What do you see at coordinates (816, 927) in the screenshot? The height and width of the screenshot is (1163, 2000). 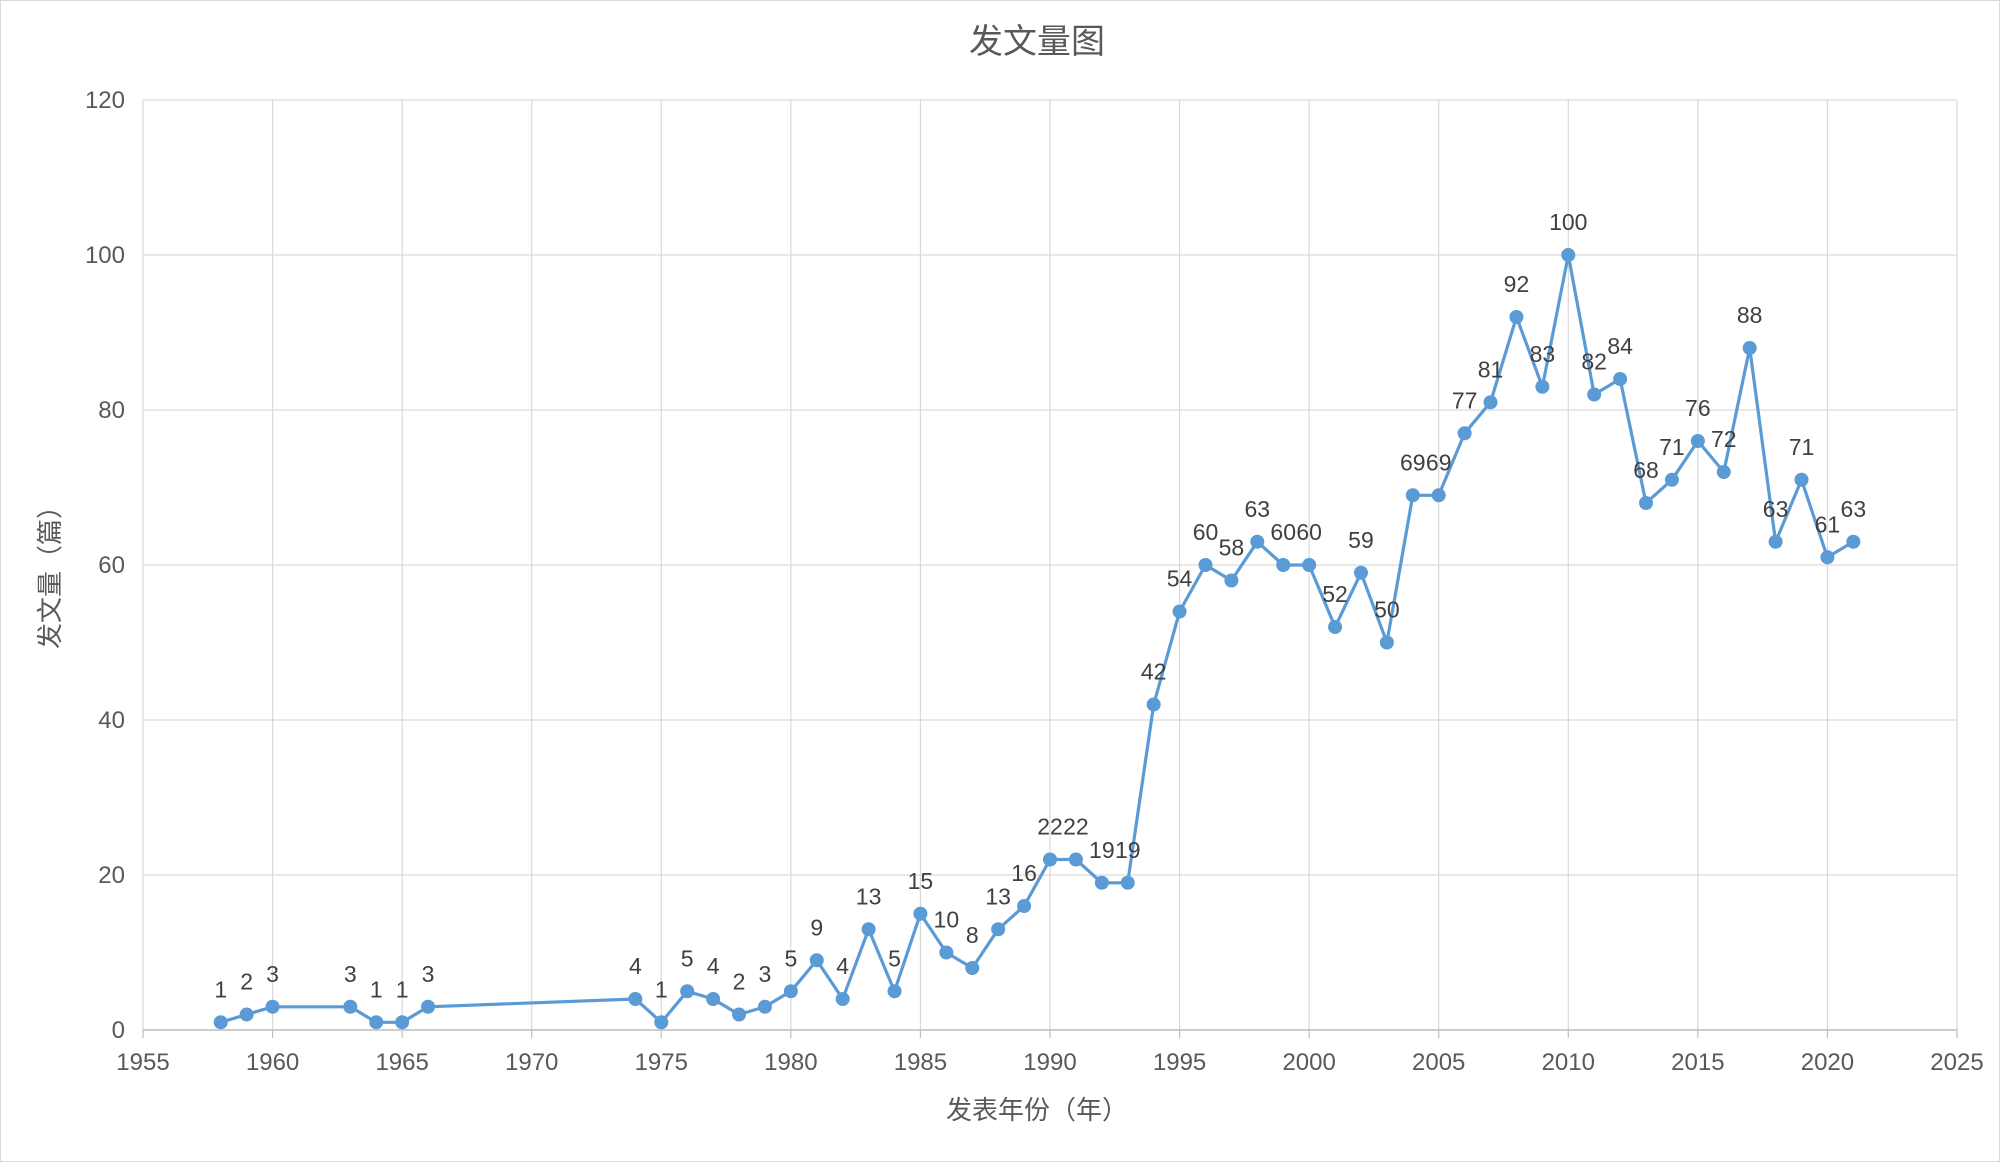 I see `data-label: 9` at bounding box center [816, 927].